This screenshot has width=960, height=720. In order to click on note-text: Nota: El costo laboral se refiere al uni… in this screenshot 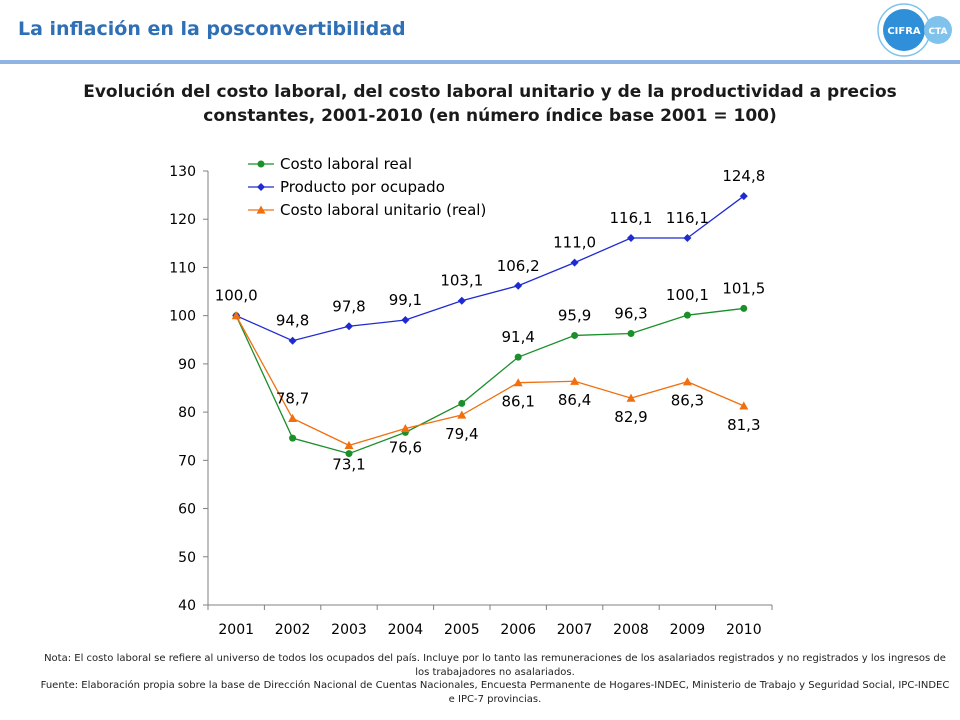, I will do `click(495, 665)`.